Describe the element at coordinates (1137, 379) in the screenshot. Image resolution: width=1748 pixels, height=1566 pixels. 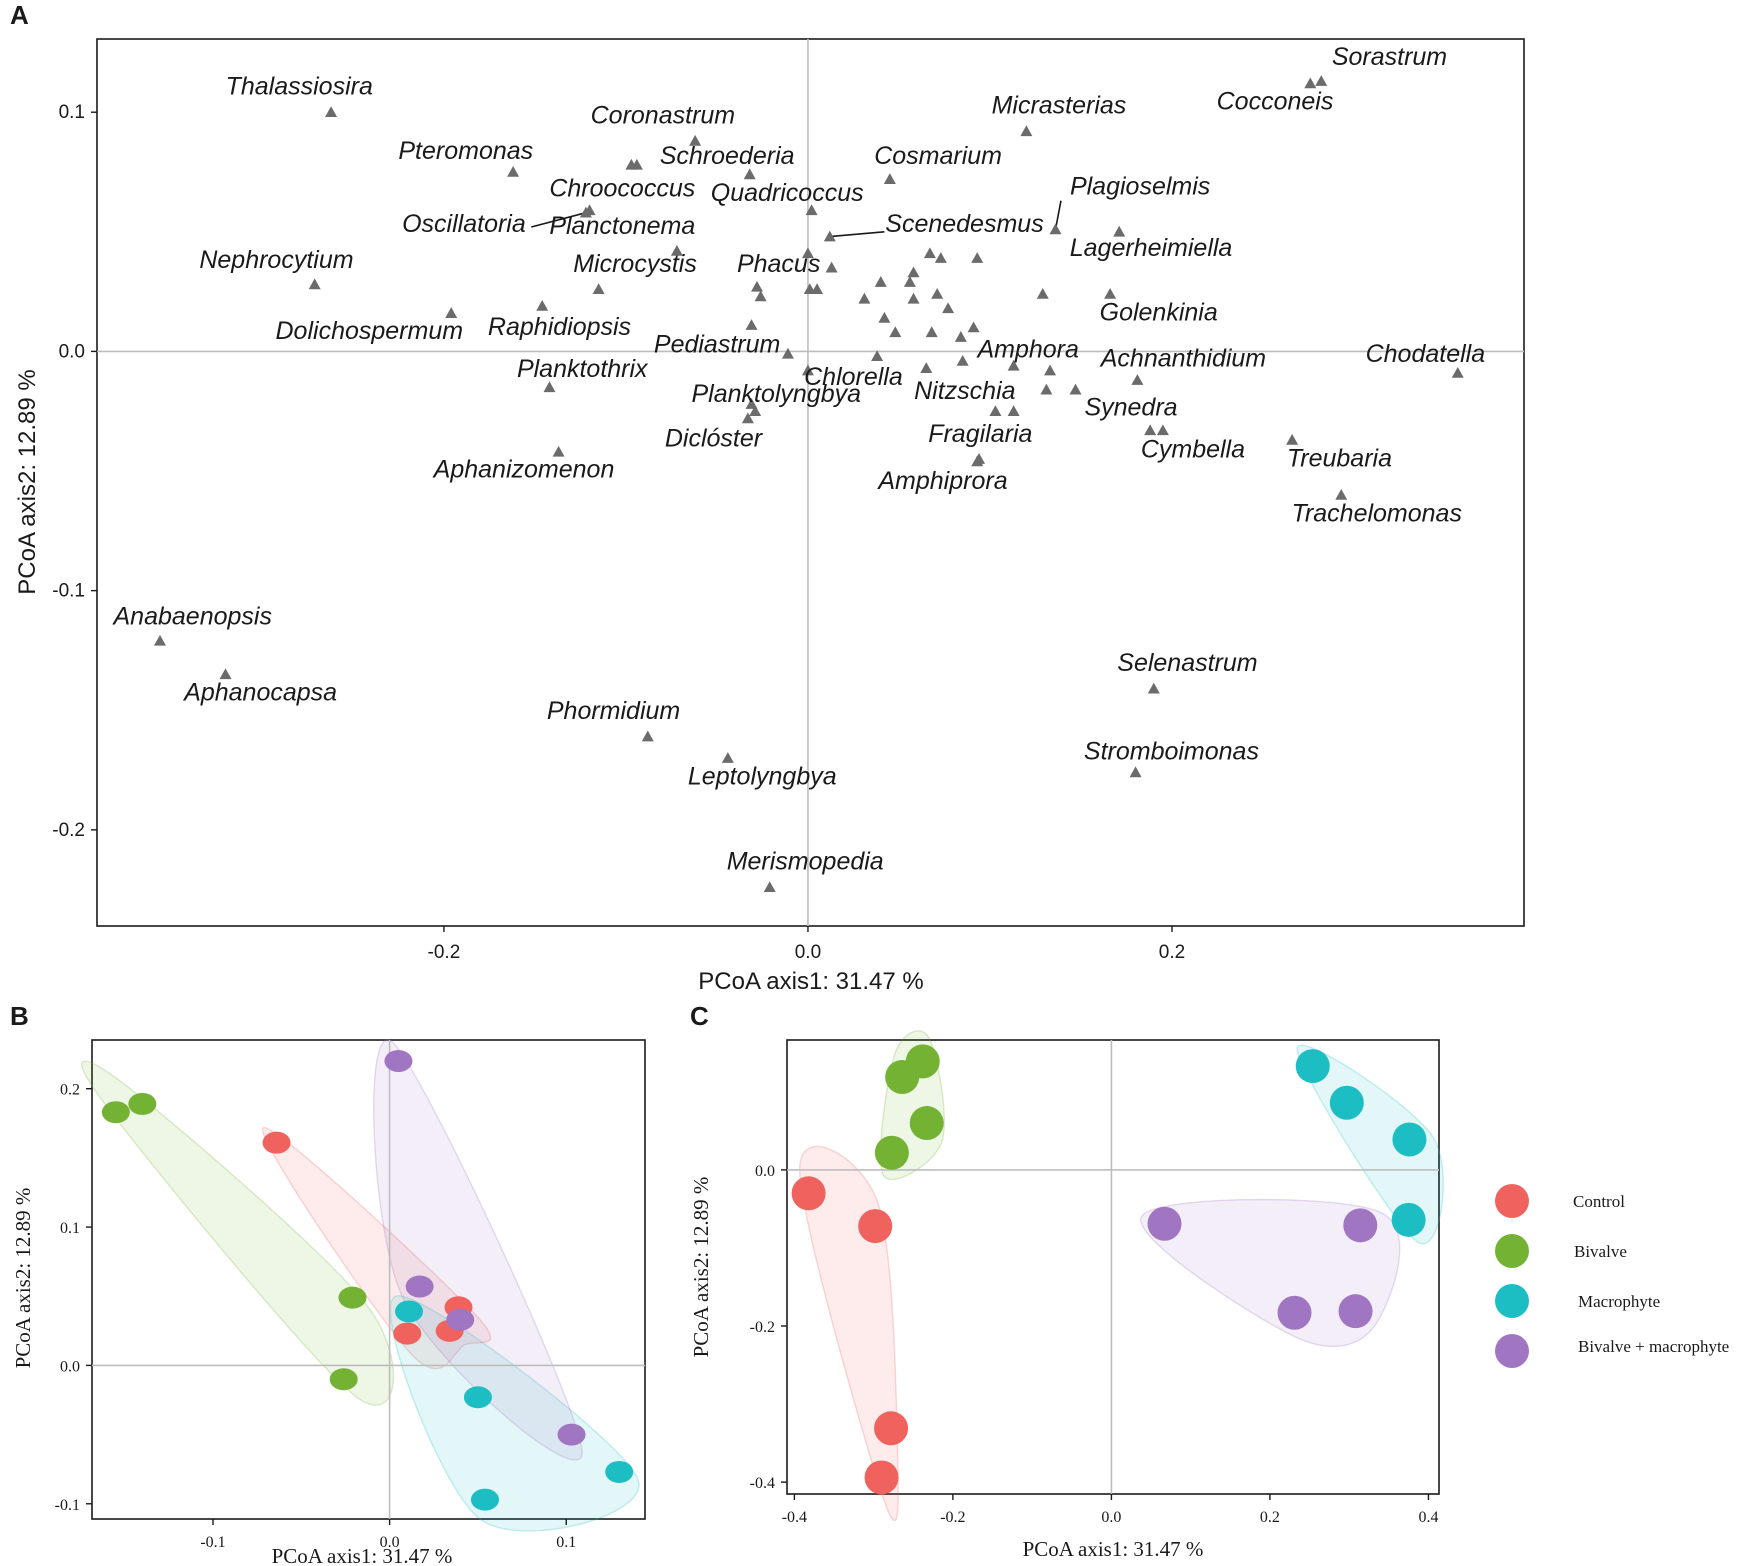
I see `genus-point-achnanthidium` at that location.